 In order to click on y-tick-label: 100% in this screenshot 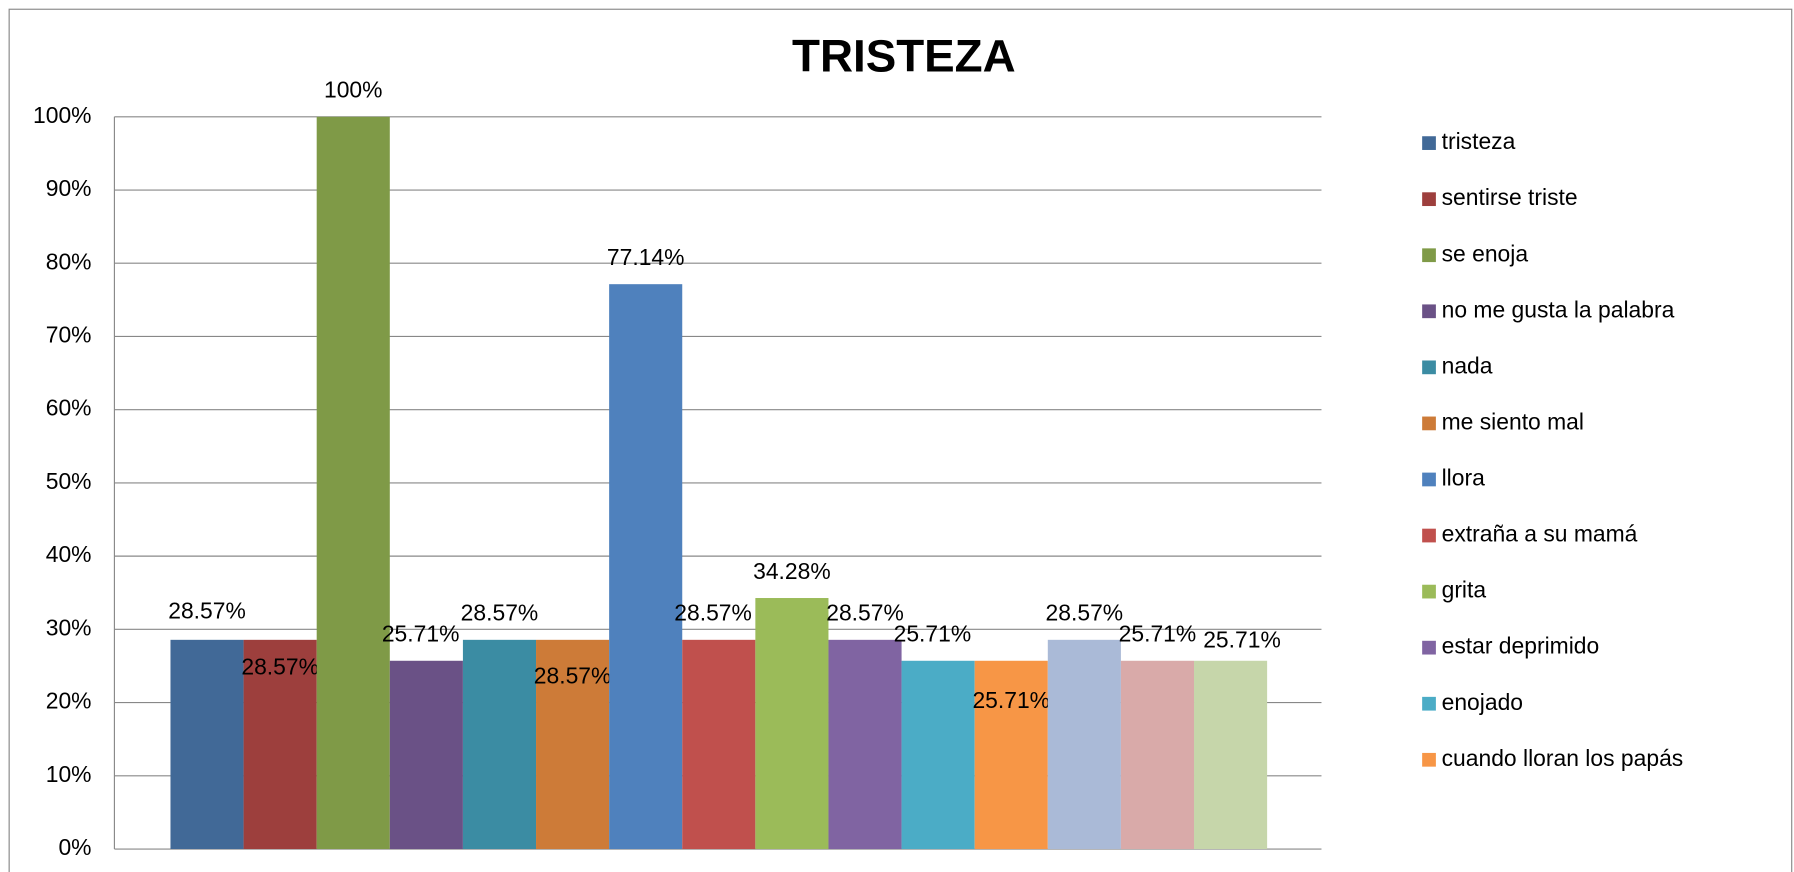, I will do `click(62, 115)`.